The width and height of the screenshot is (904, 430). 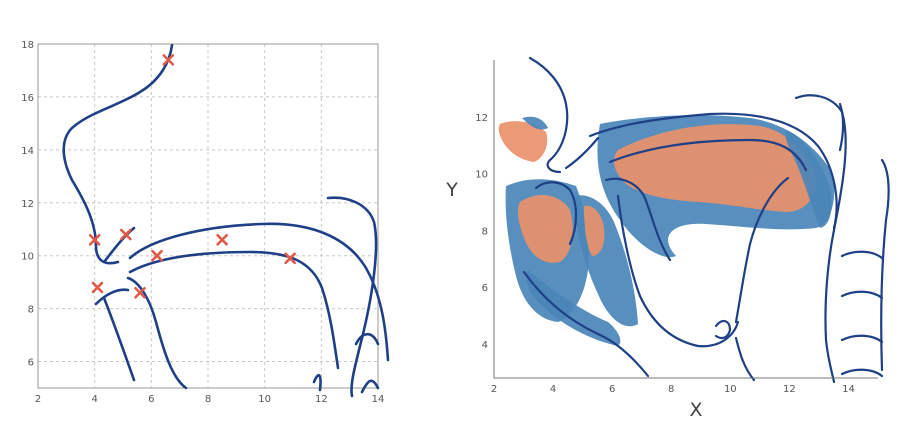 What do you see at coordinates (27, 151) in the screenshot?
I see `left-y-tick-14: 14` at bounding box center [27, 151].